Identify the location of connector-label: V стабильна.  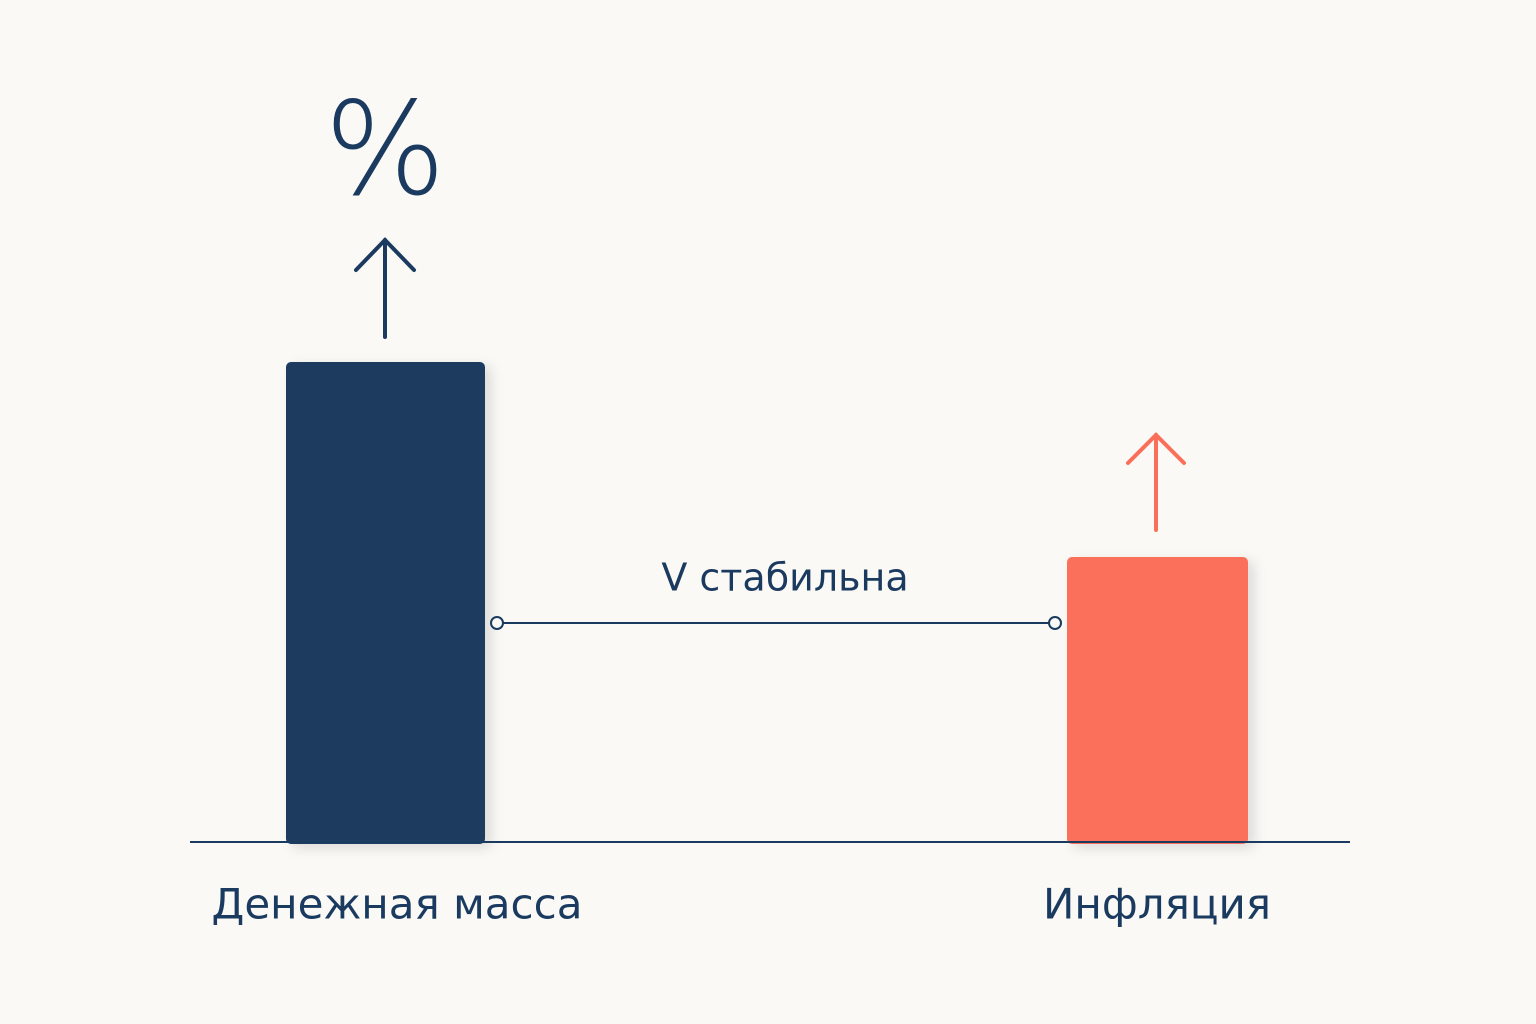
(784, 578).